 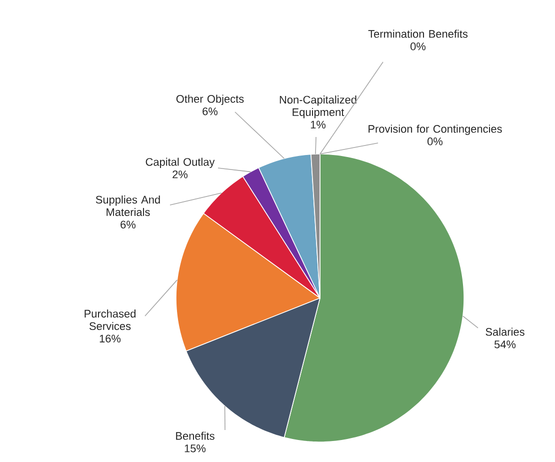 I want to click on data-label: 54%, so click(x=505, y=344).